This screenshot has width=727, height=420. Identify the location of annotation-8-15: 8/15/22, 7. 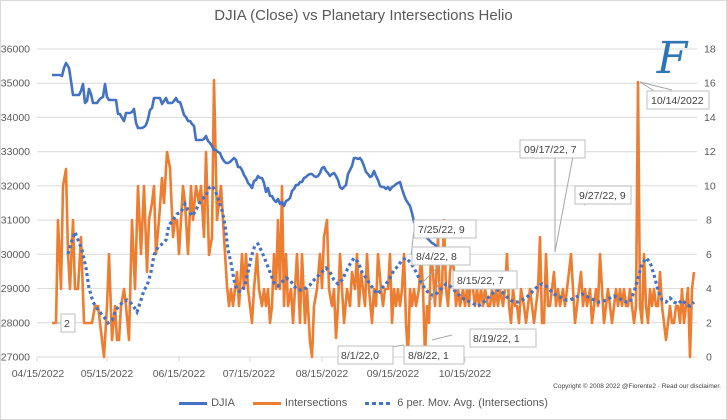
(485, 280).